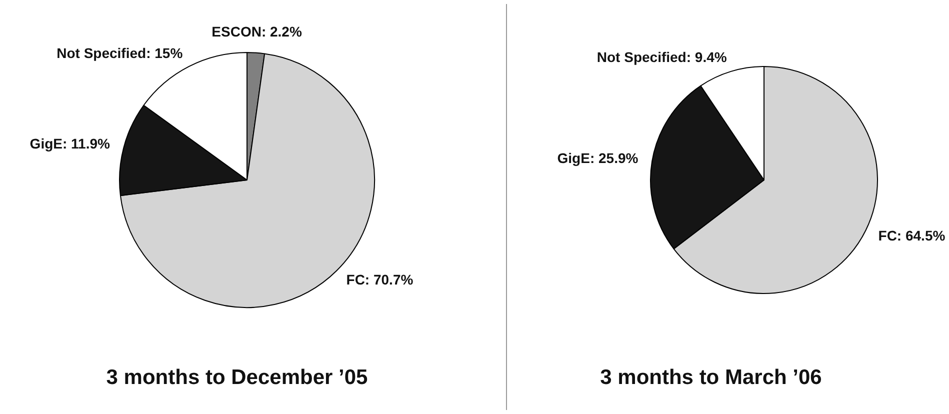 The height and width of the screenshot is (414, 949). Describe the element at coordinates (598, 158) in the screenshot. I see `slice-label: GigE: 25.9%` at that location.